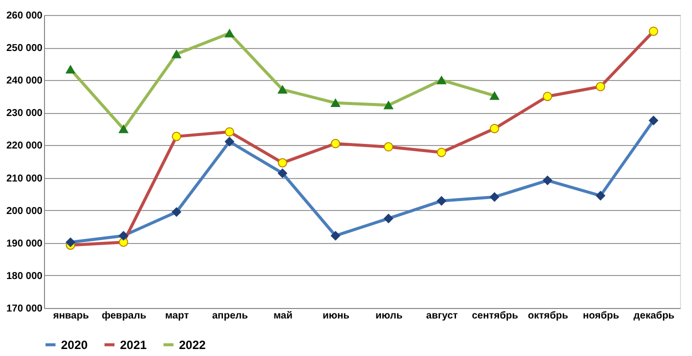 The image size is (692, 356). What do you see at coordinates (24, 146) in the screenshot?
I see `y-tick-label: 220 000` at bounding box center [24, 146].